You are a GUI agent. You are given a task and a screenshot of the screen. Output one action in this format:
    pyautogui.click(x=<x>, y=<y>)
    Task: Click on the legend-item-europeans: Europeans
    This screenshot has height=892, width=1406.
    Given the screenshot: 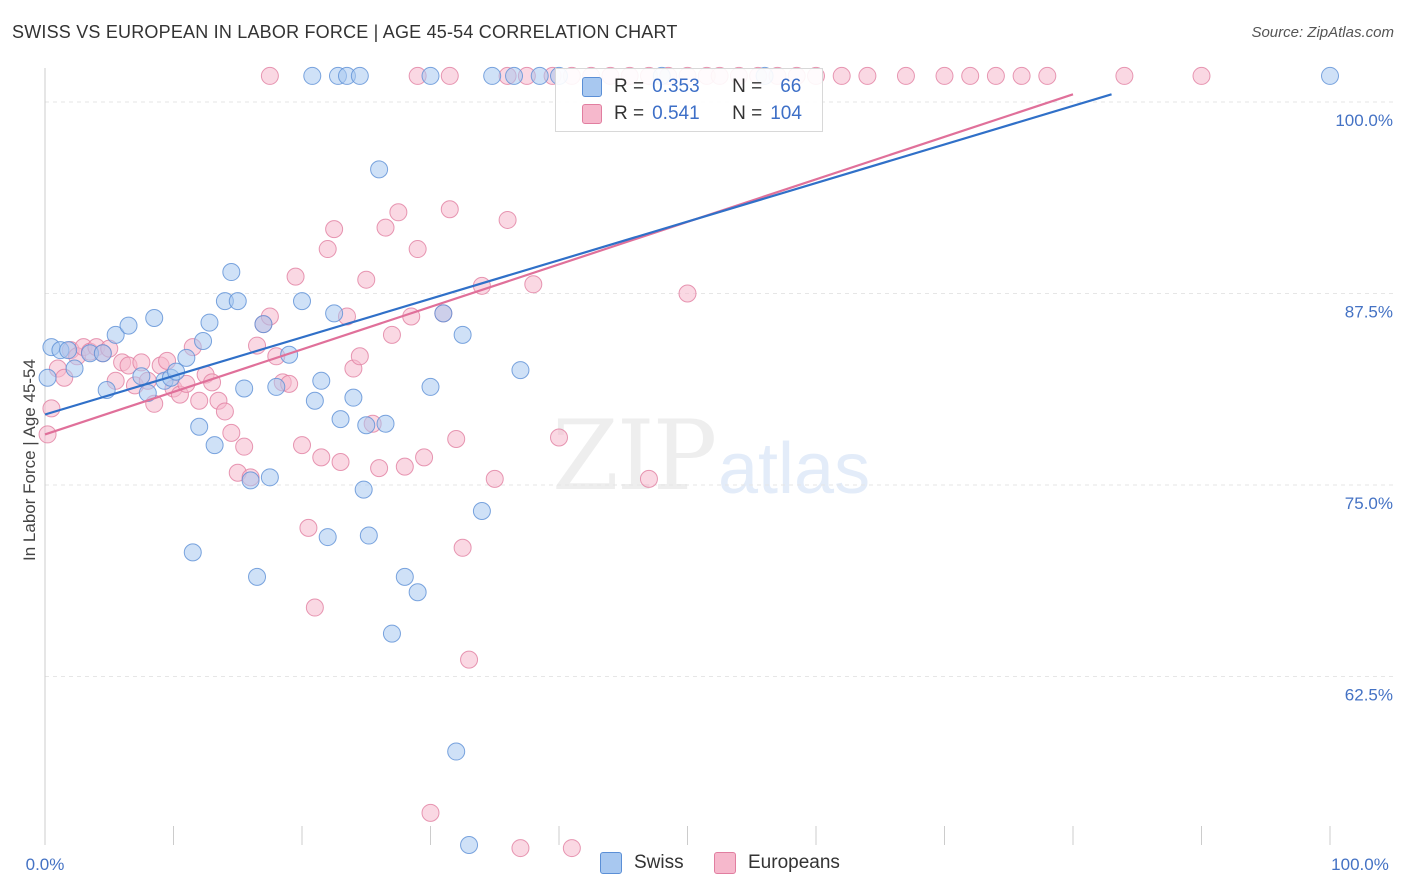 What is the action you would take?
    pyautogui.click(x=777, y=863)
    